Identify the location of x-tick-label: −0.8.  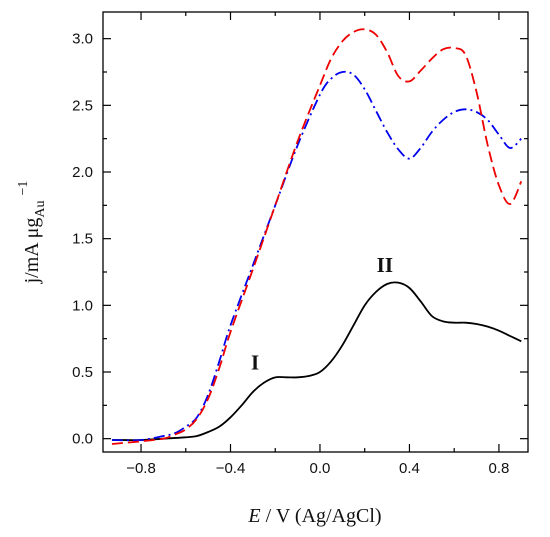
(141, 468).